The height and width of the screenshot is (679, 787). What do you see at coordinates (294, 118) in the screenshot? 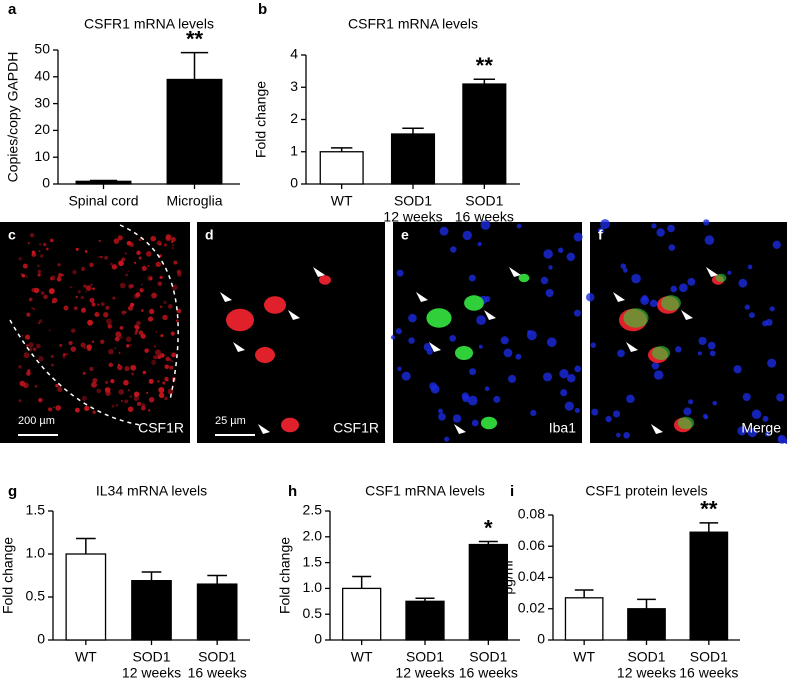
I see `y-tick-label: 2` at bounding box center [294, 118].